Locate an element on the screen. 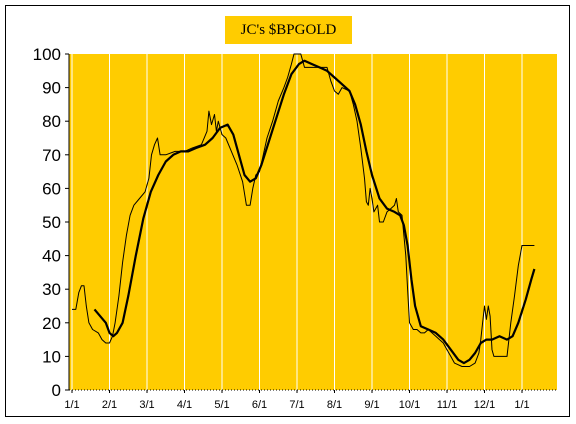  y-tick-label: 40 is located at coordinates (51, 256).